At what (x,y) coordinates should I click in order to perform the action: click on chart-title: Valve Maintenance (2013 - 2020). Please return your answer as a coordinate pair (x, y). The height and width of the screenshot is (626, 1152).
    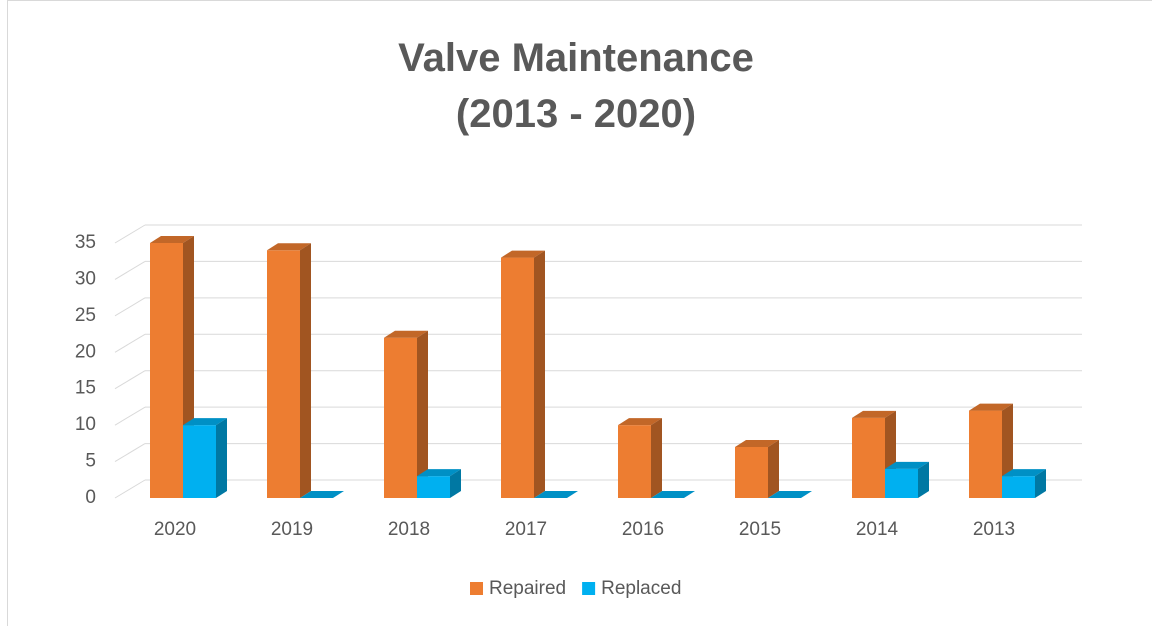
    Looking at the image, I should click on (576, 86).